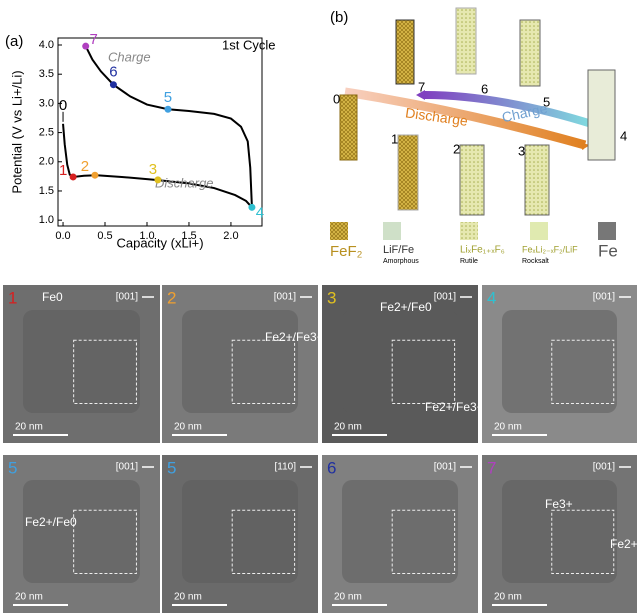  I want to click on charge-arrow, so click(510, 110).